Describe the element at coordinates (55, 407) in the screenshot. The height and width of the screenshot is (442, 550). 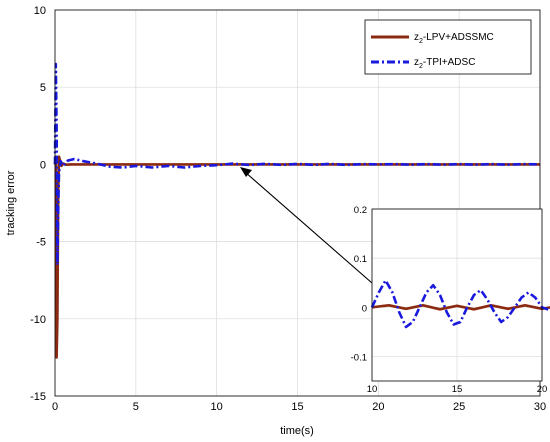
I see `main-x-tick-label: 0` at that location.